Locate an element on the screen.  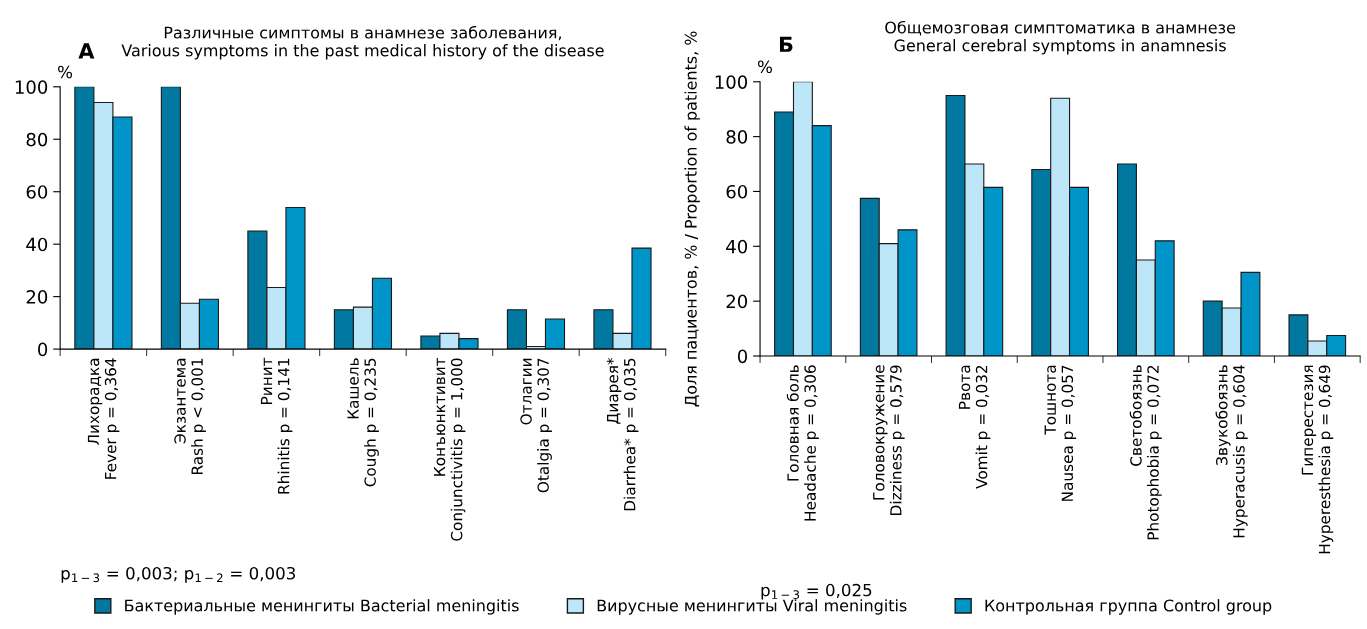
x-tick-label: Тошнота Nausea p = 0,057 is located at coordinates (1060, 433).